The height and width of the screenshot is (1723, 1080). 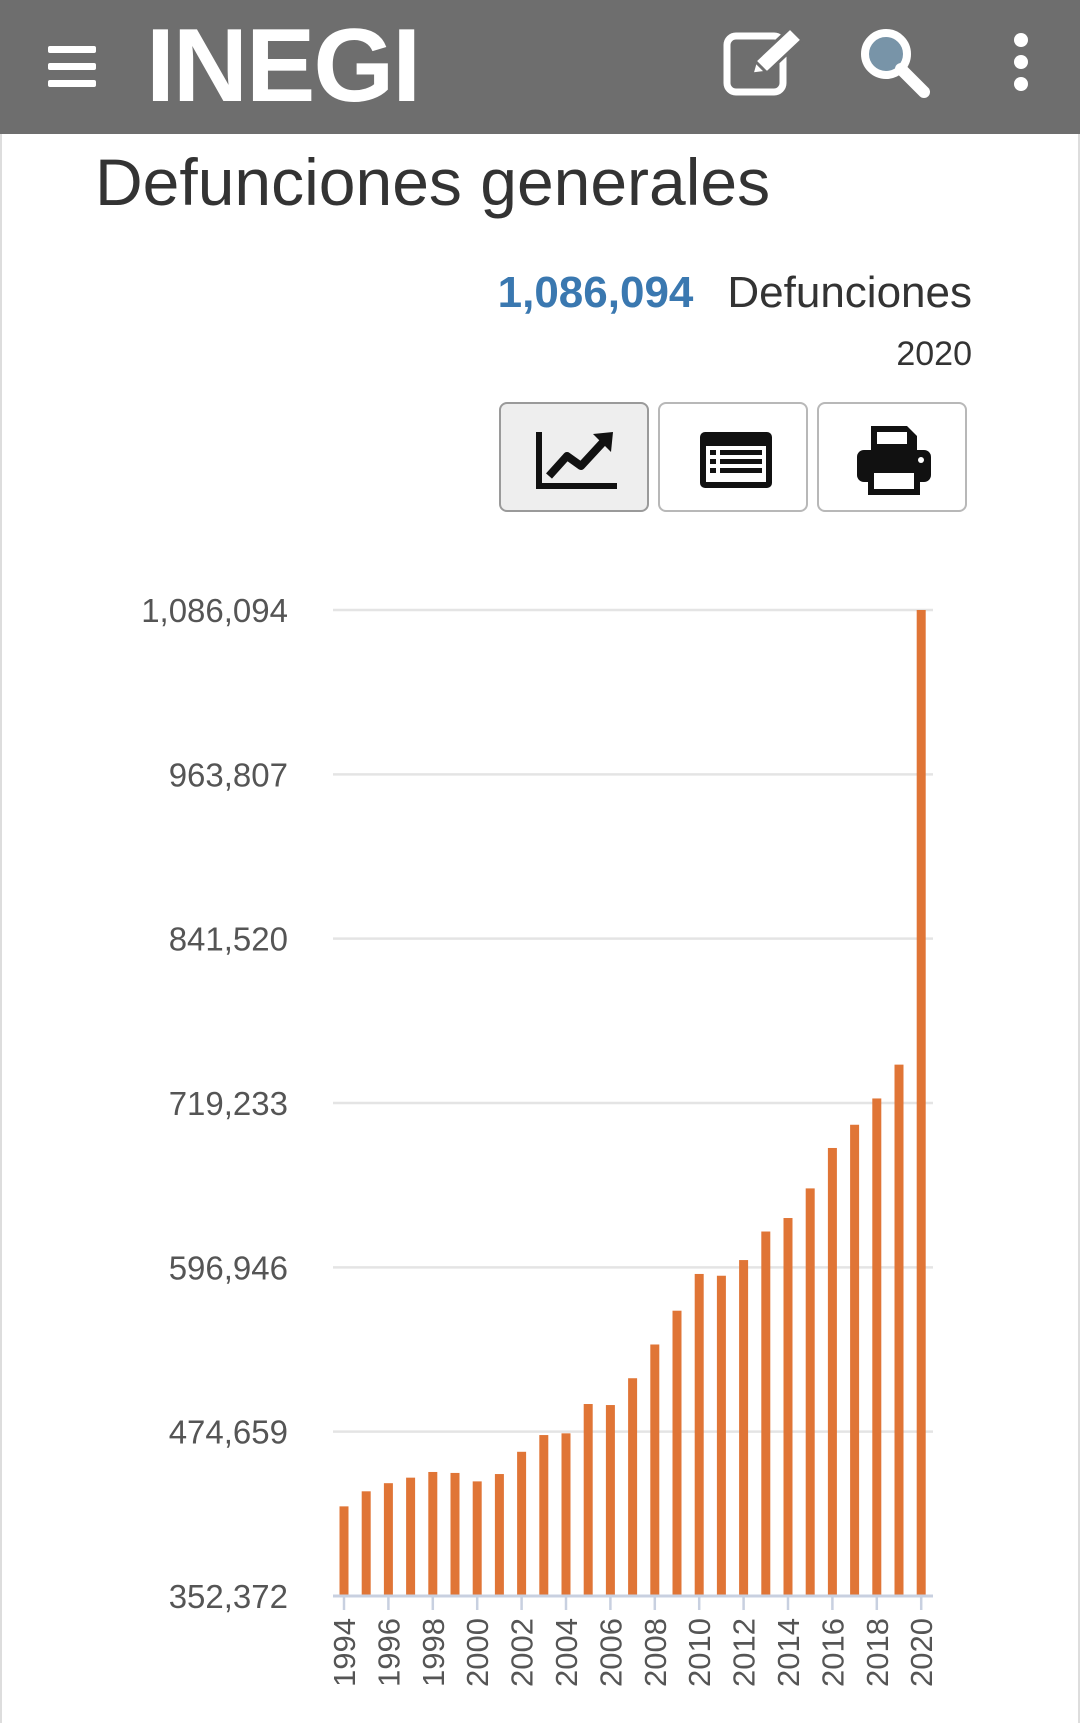 I want to click on highlight-value: 1,086,094, so click(x=595, y=292).